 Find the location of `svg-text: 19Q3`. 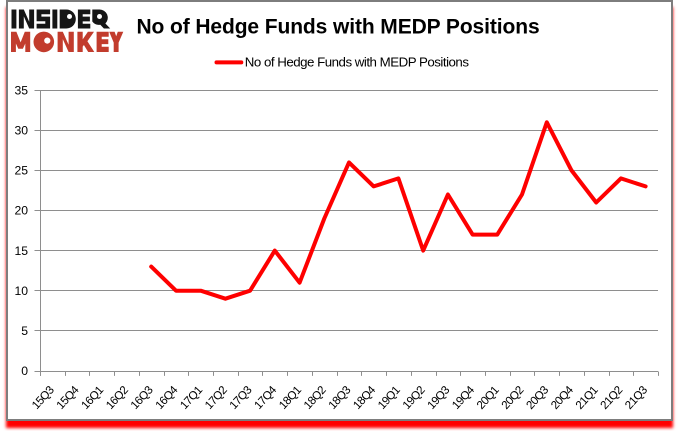

svg-text: 19Q3 is located at coordinates (438, 398).